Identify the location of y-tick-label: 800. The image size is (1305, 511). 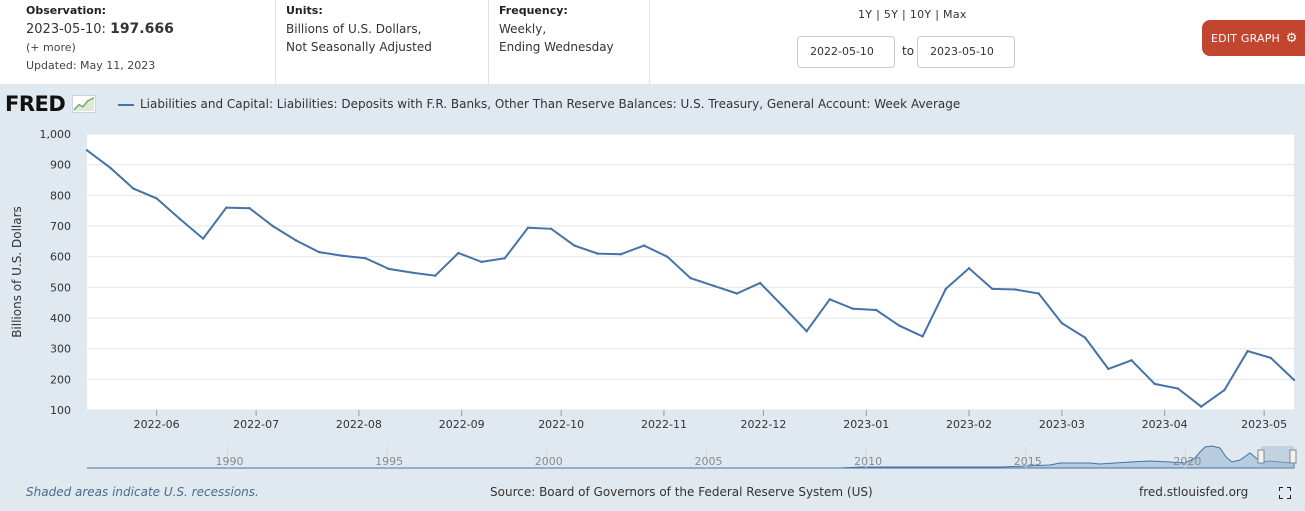
(60, 195).